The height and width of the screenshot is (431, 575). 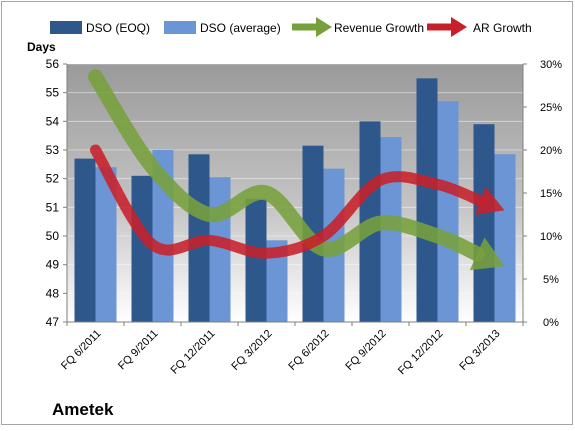 I want to click on right-tick-label: 30%, so click(x=551, y=65).